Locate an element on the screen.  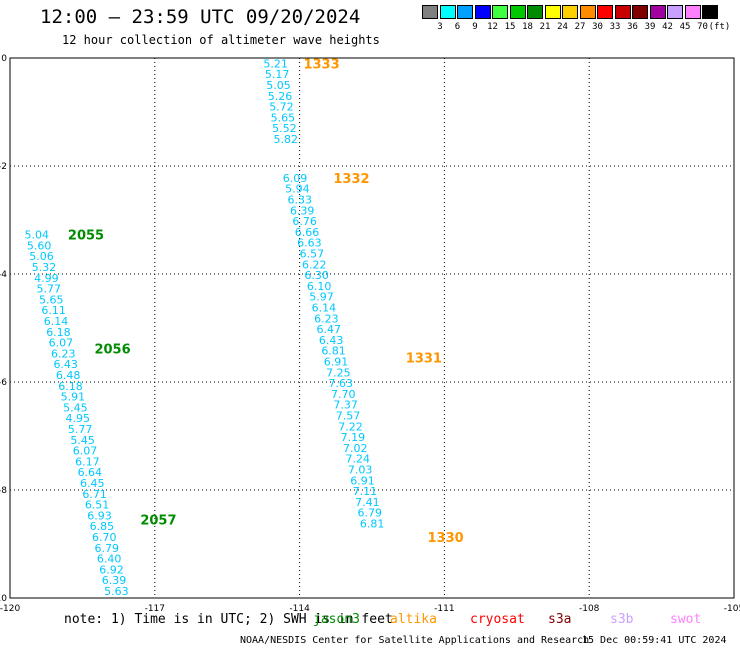
swh-value: 7.63 is located at coordinates (341, 383).